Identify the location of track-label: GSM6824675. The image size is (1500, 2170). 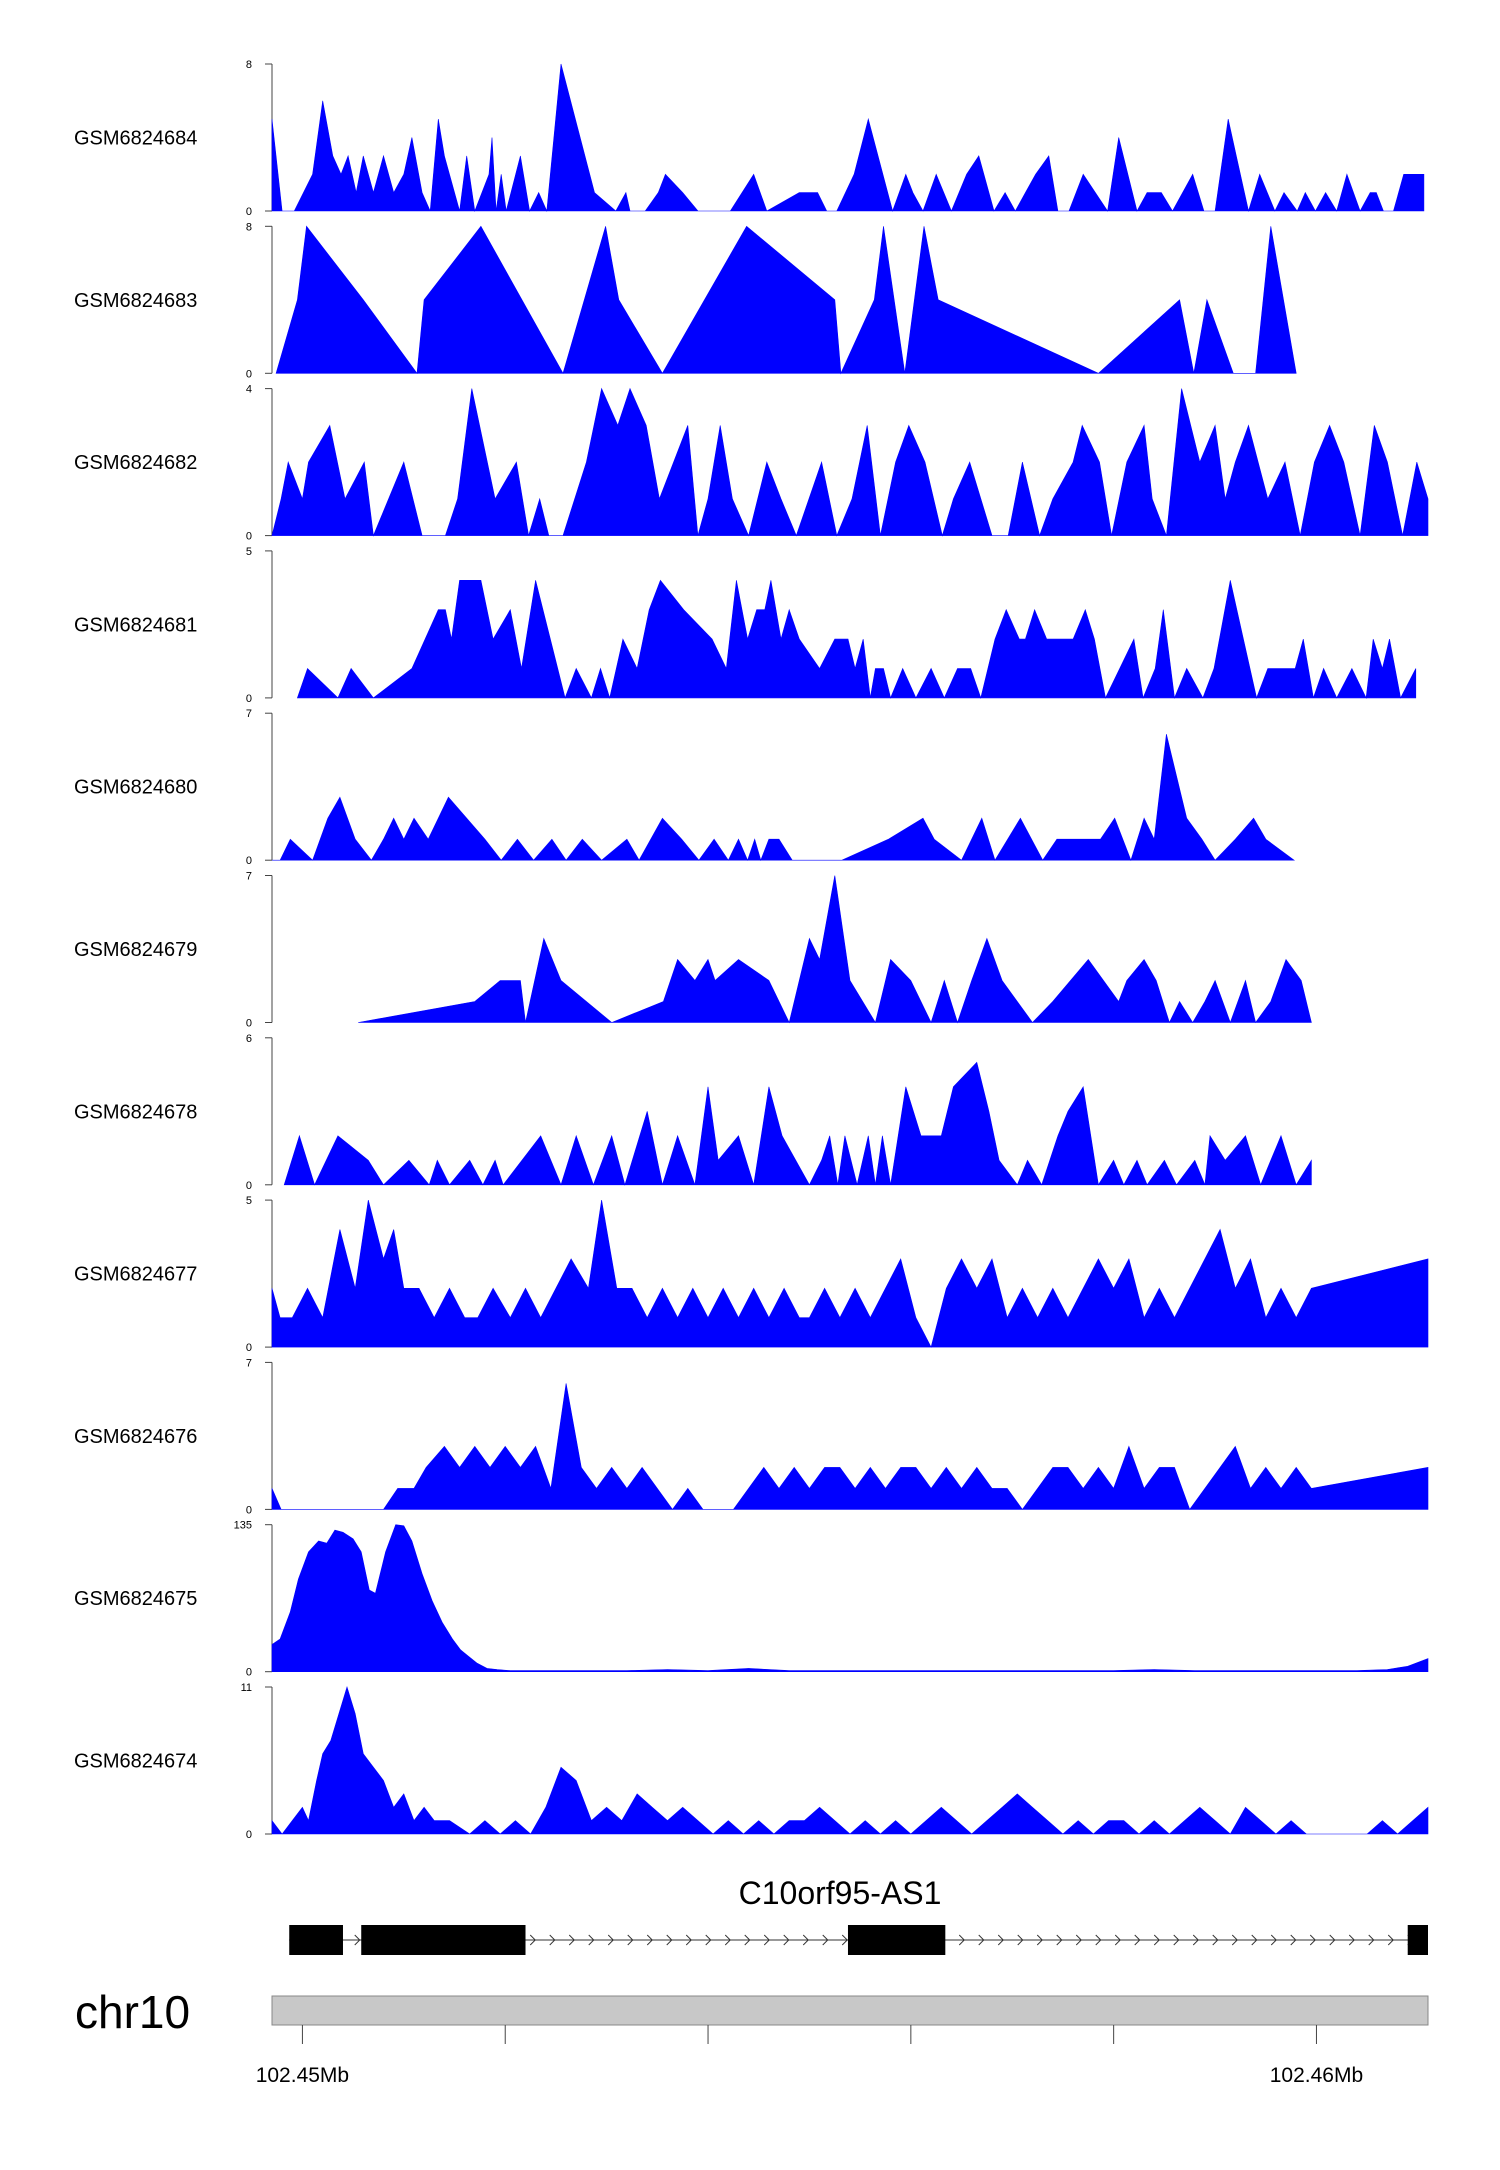
(135, 1599).